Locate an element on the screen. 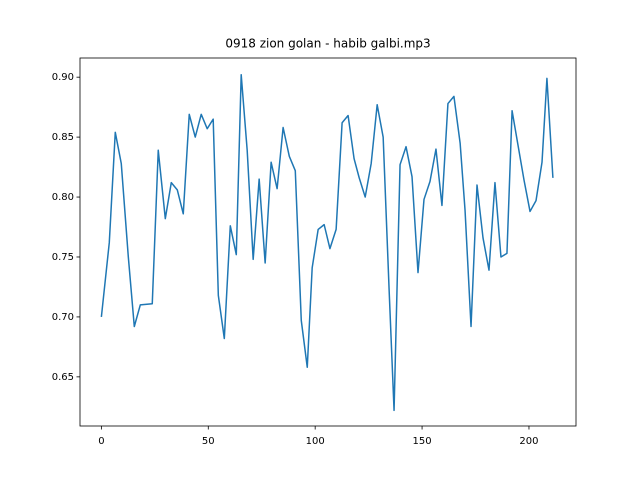  y-tick-label: 0.80 is located at coordinates (63, 197).